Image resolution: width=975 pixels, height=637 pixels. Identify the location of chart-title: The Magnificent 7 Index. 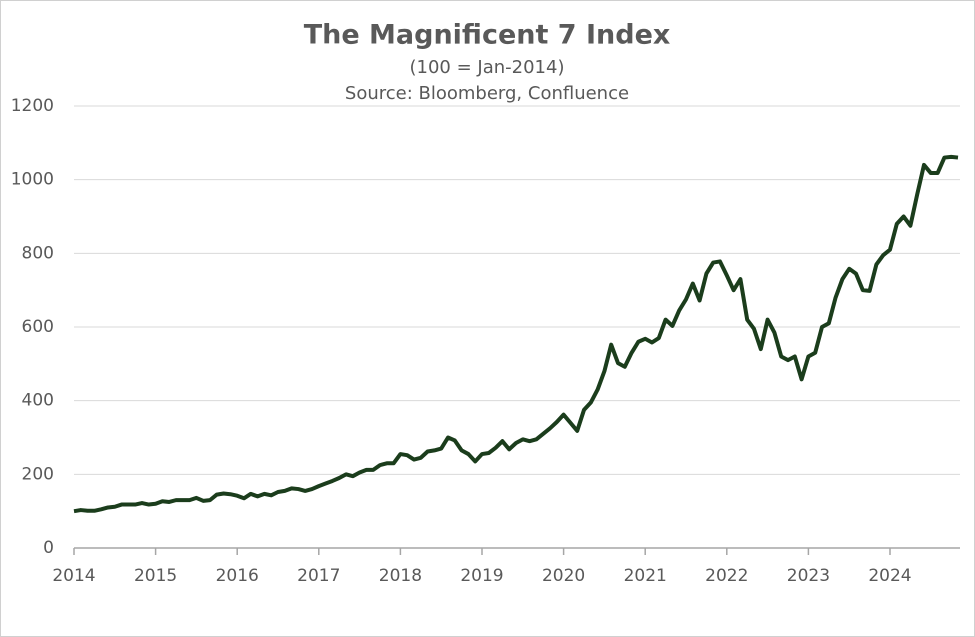
(487, 35).